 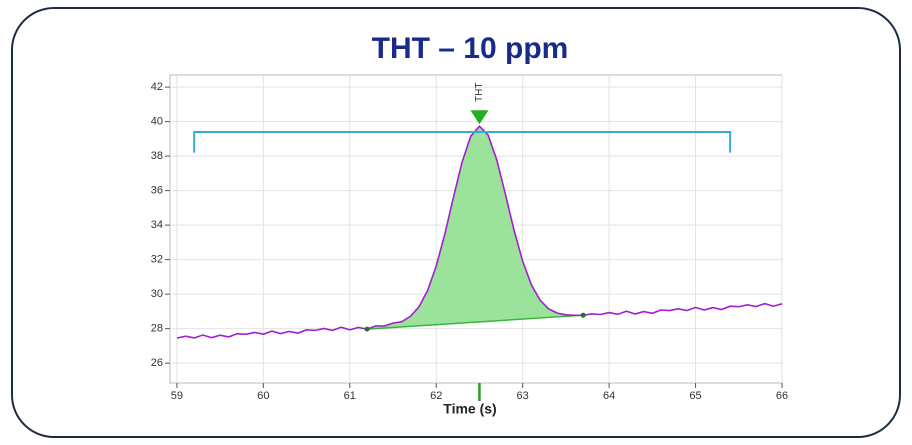 I want to click on x-tick-label: 66, so click(x=782, y=396).